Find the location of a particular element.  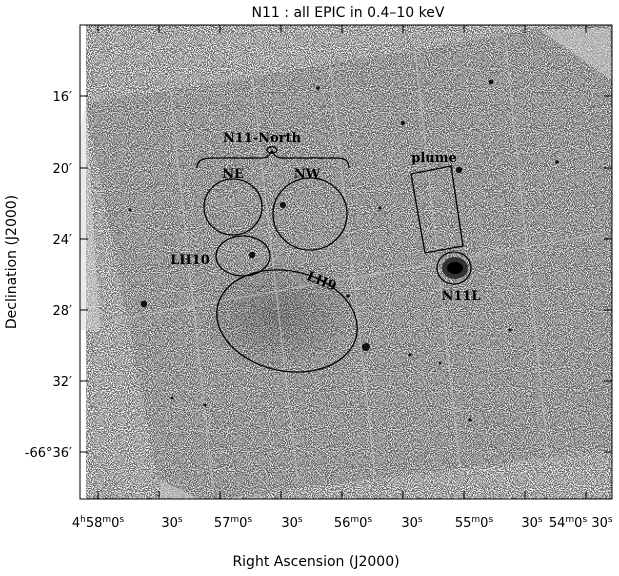

y-axis-label: Declination (J2000) is located at coordinates (12, 262).